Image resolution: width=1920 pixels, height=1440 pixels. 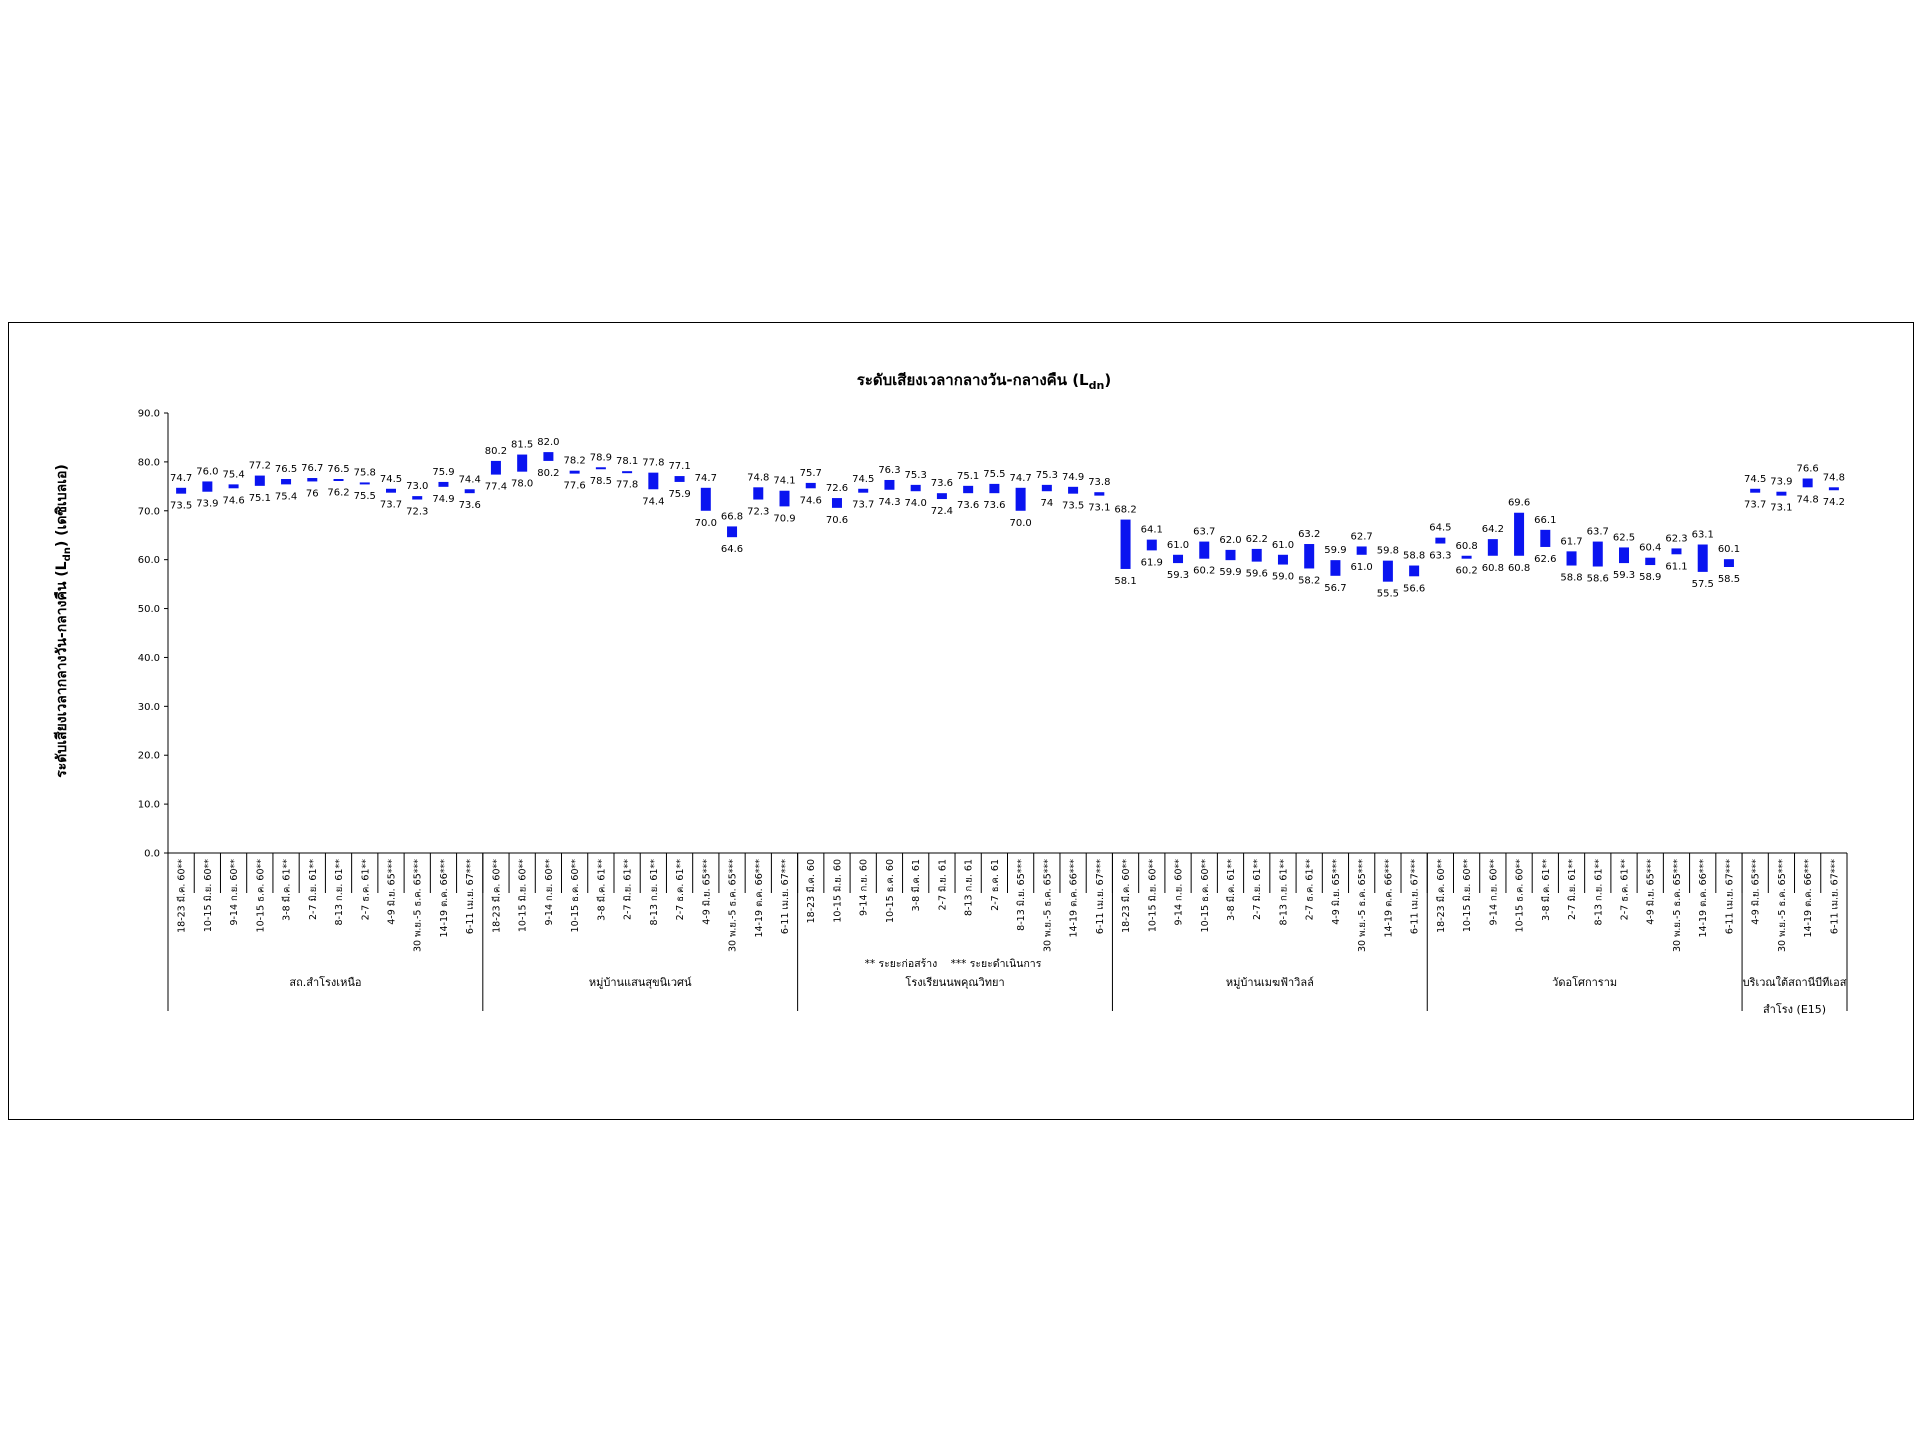 What do you see at coordinates (260, 498) in the screenshot?
I see `data-label-low: 75.1` at bounding box center [260, 498].